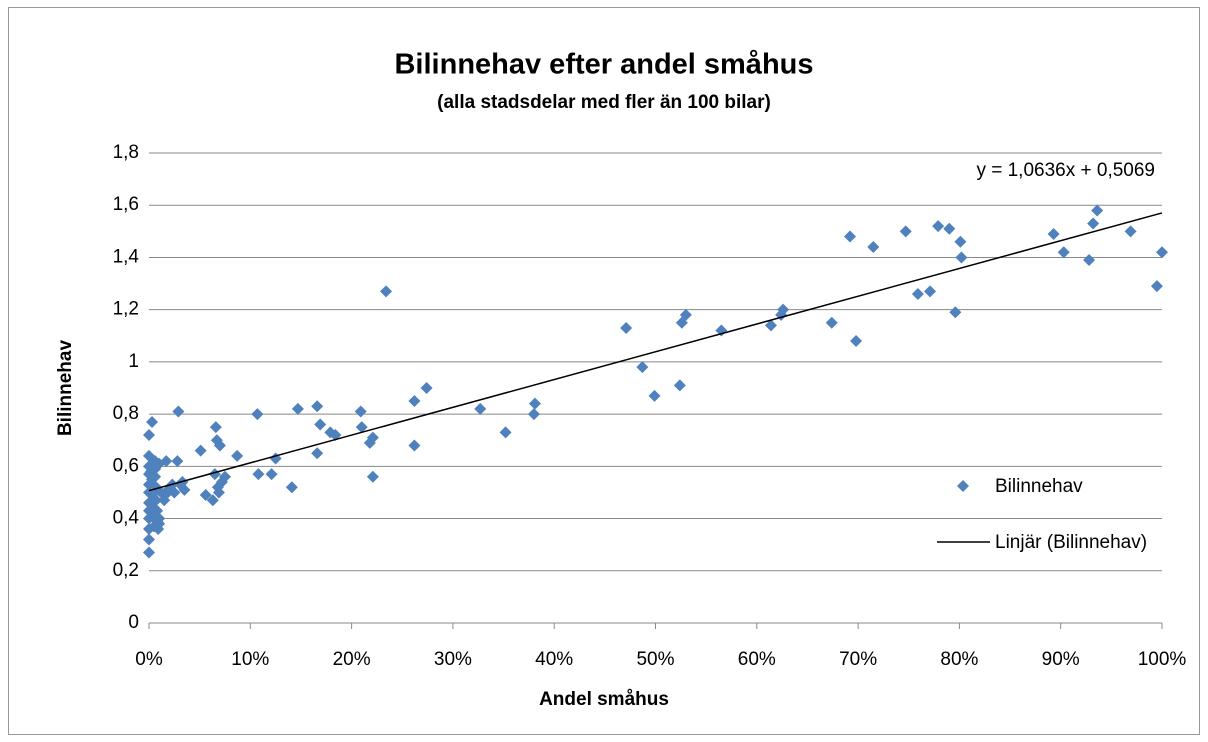 The width and height of the screenshot is (1208, 742). Describe the element at coordinates (554, 659) in the screenshot. I see `x-tick-label: 40%` at that location.